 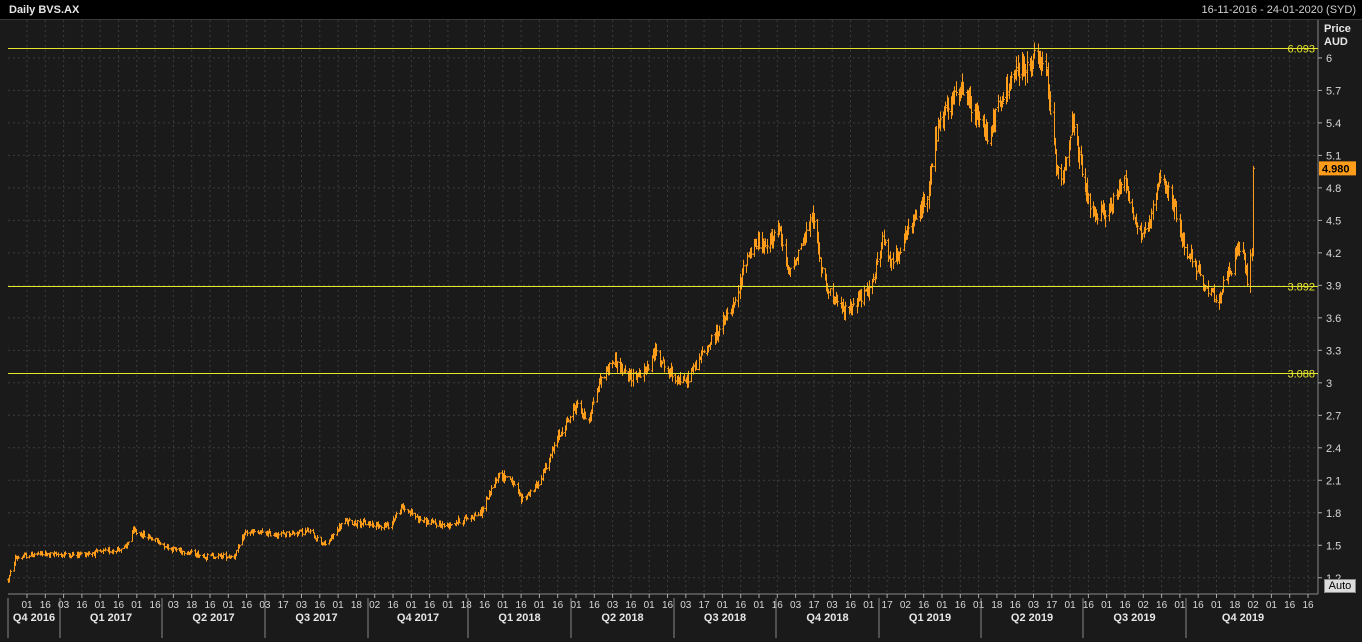 I want to click on y-tick-label: 1.8, so click(x=1333, y=514).